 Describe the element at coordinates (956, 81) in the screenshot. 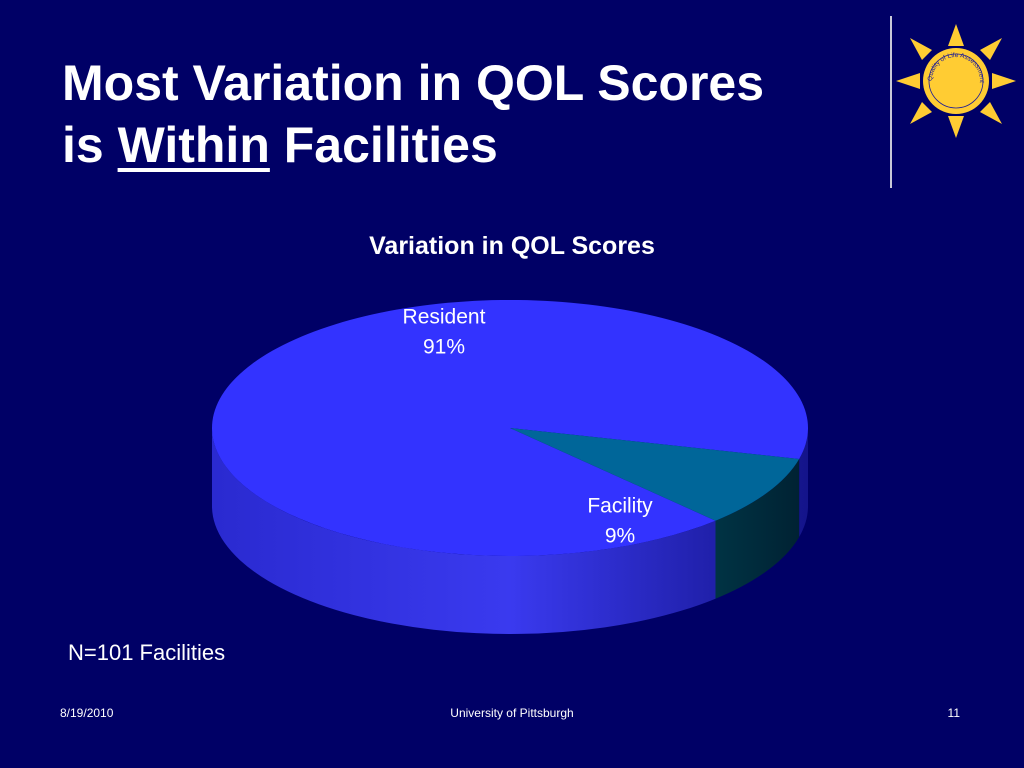

I see `sun-logo-icon: Quality of Life Assessment` at that location.